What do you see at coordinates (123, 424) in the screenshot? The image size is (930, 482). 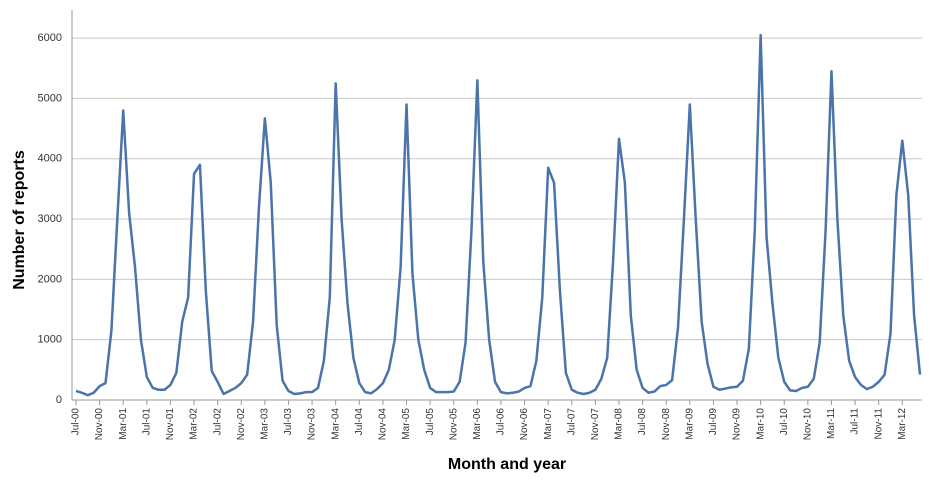 I see `x-tick-label: Mar-01` at bounding box center [123, 424].